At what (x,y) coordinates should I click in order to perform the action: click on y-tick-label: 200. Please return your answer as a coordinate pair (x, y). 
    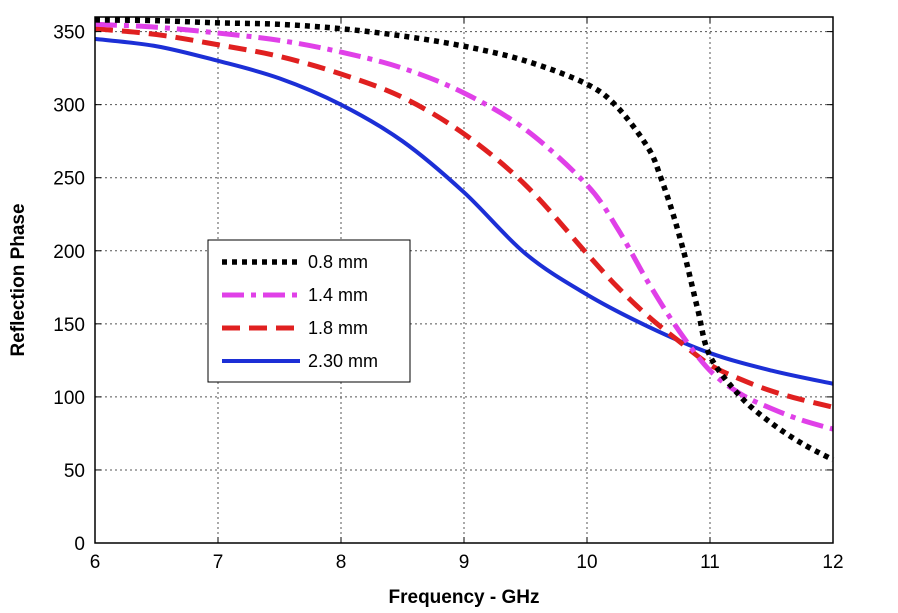
    Looking at the image, I should click on (69, 252).